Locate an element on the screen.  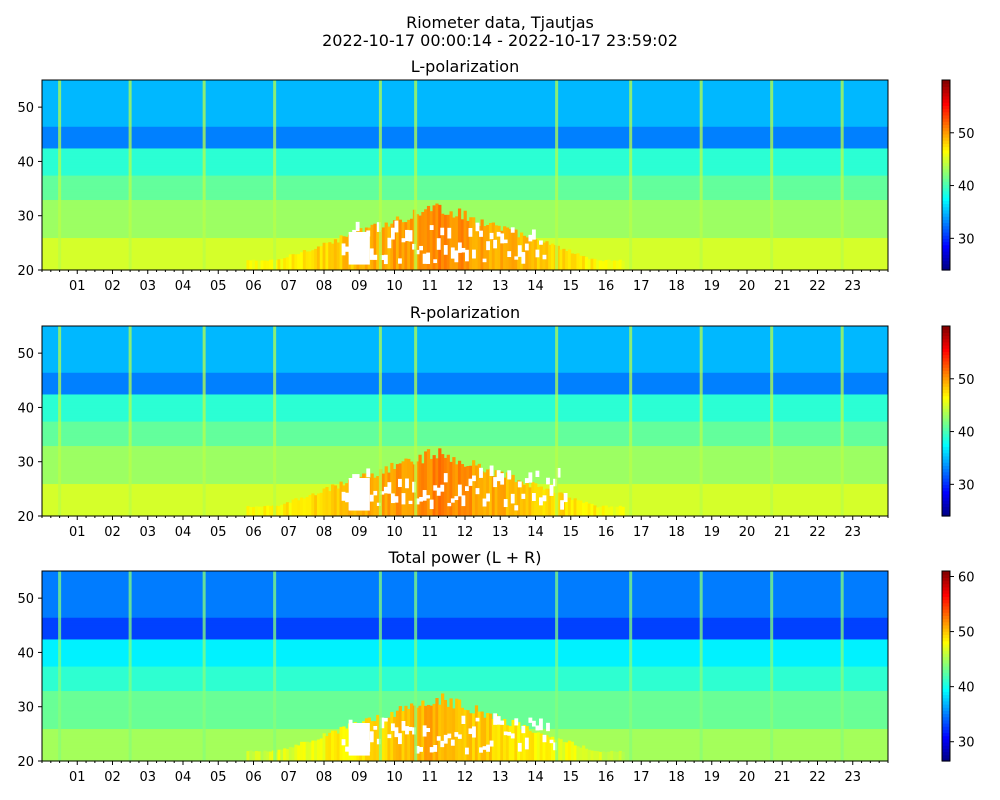
panel-title: L-polarization is located at coordinates (465, 66).